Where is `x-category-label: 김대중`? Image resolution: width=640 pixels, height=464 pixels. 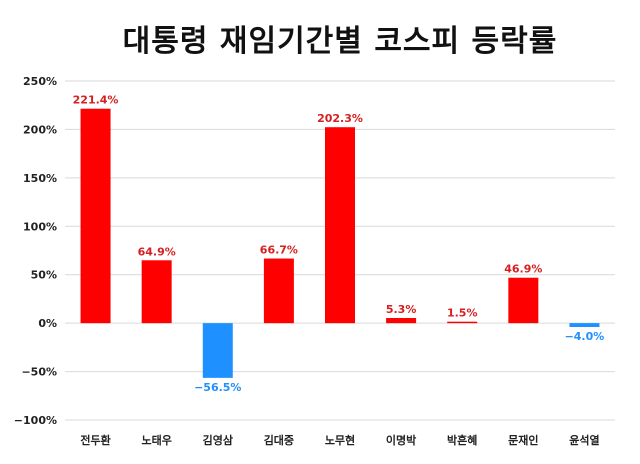 x-category-label: 김대중 is located at coordinates (279, 440).